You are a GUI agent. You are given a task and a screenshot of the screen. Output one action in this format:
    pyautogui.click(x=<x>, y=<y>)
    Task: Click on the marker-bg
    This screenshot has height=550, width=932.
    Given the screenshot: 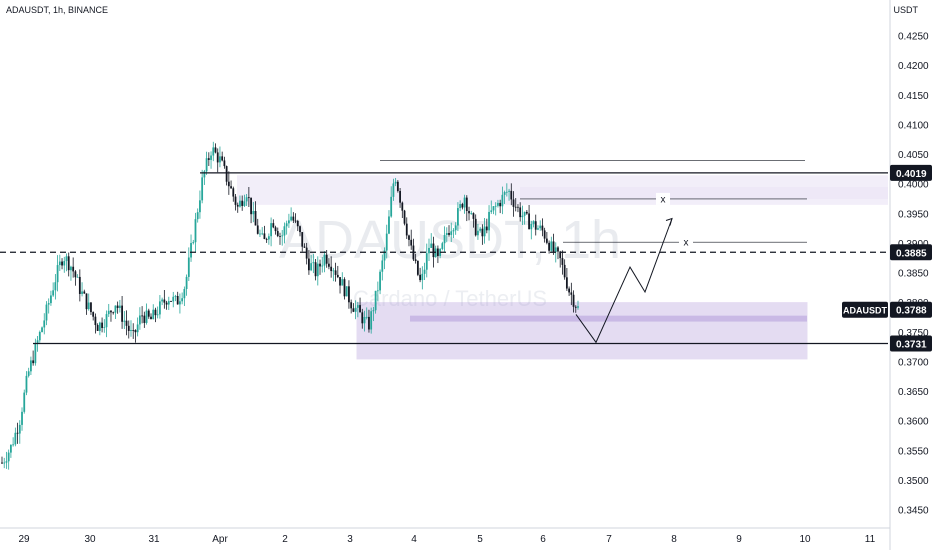 What is the action you would take?
    pyautogui.click(x=686, y=242)
    